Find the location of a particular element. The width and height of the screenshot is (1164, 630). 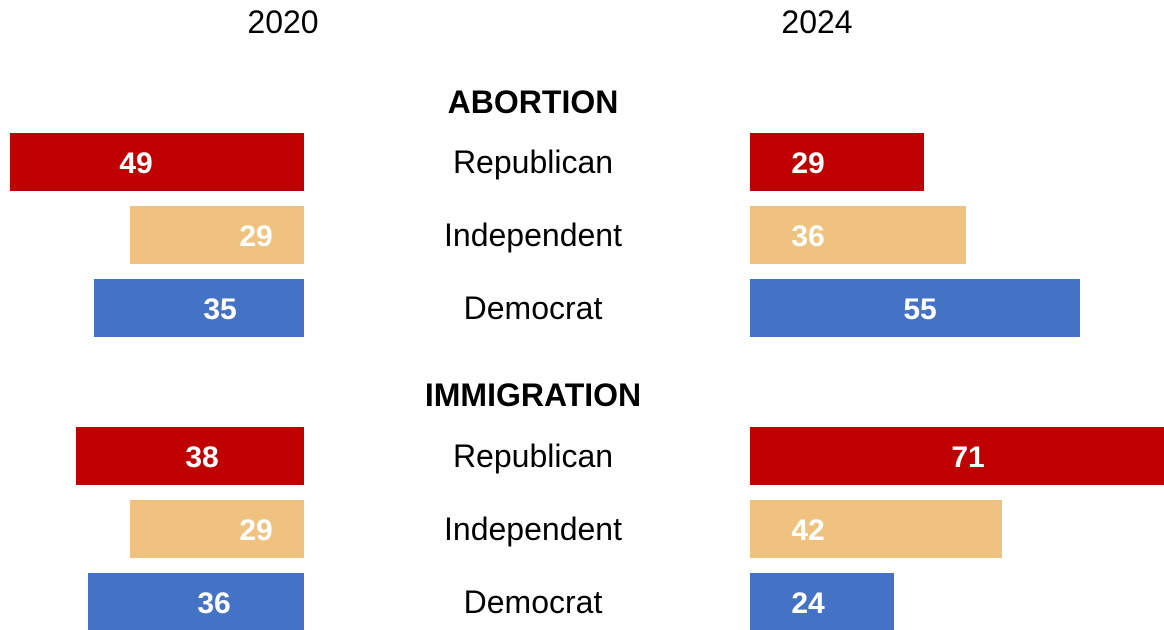

value-2020-abortion-democrat: 35 is located at coordinates (219, 309).